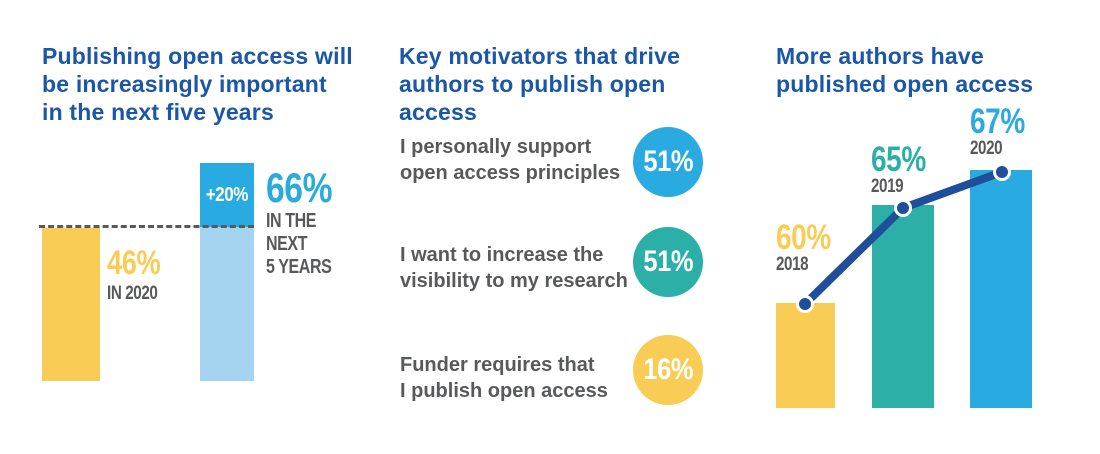  What do you see at coordinates (905, 84) in the screenshot?
I see `trend-title-line: published open access` at bounding box center [905, 84].